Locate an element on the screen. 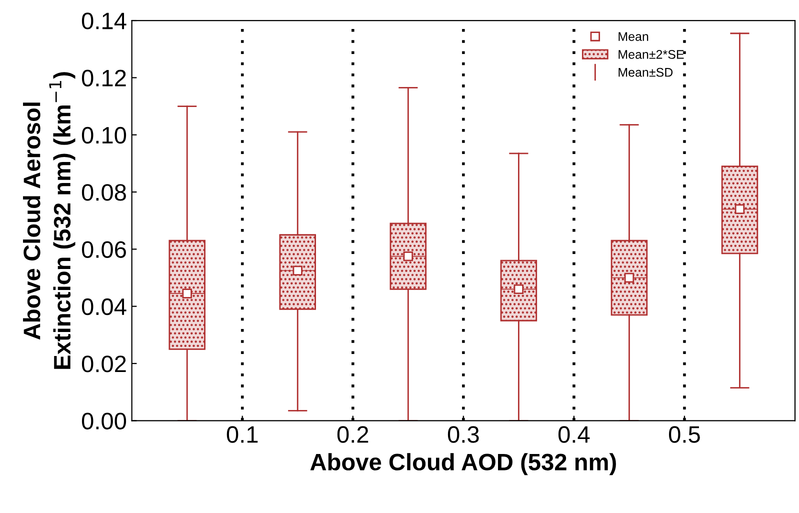 This screenshot has width=799, height=513. x-tick-label: 0.1 is located at coordinates (242, 434).